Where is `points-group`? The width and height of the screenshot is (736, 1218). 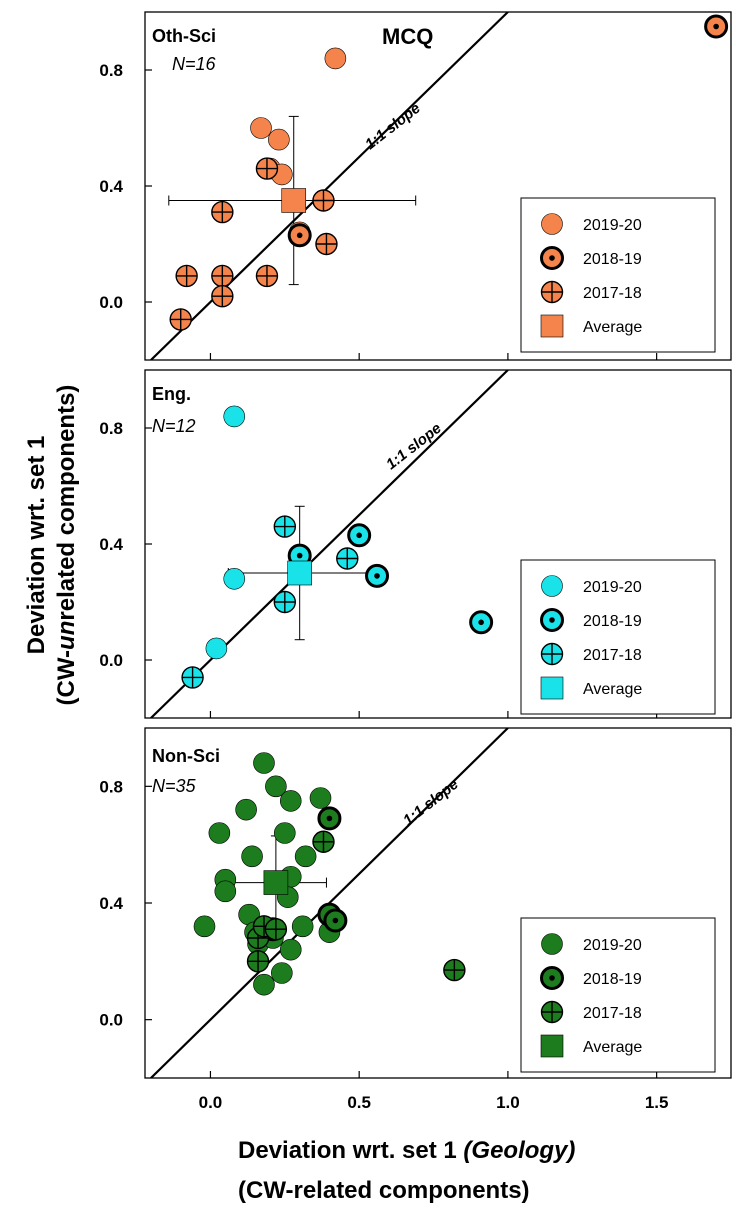 points-group is located at coordinates (329, 874).